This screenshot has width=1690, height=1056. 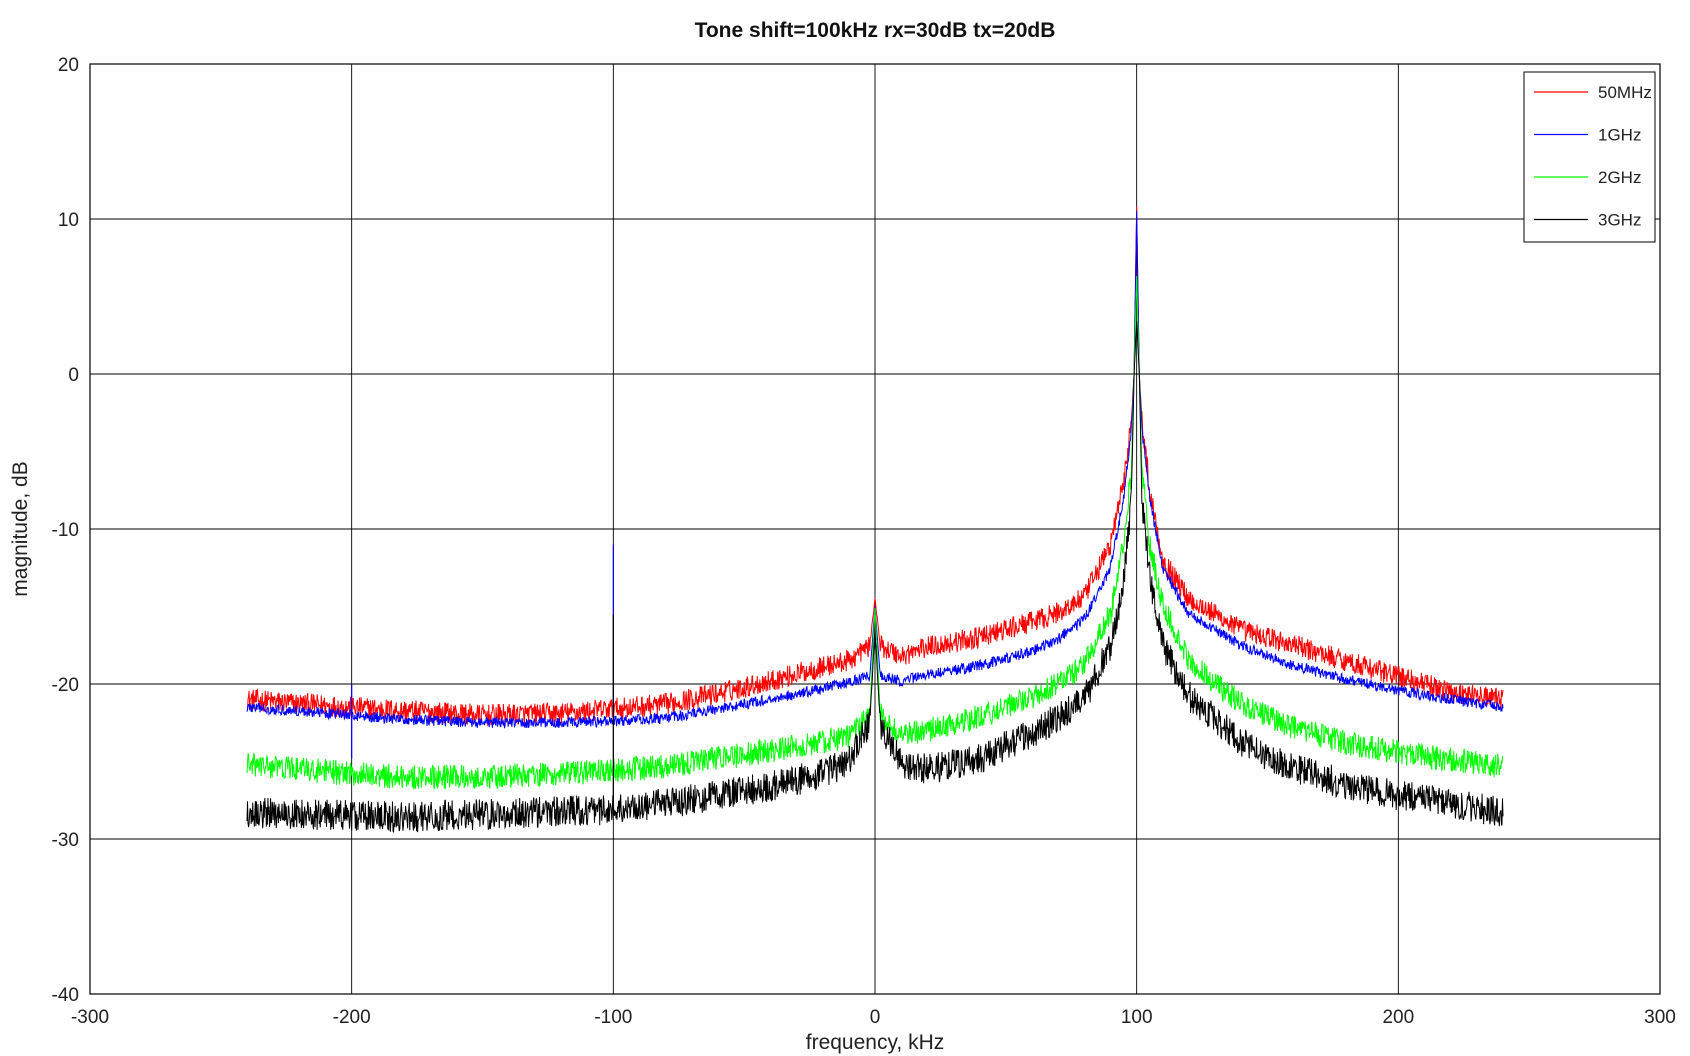 I want to click on x-tick-label: -300, so click(x=90, y=1017).